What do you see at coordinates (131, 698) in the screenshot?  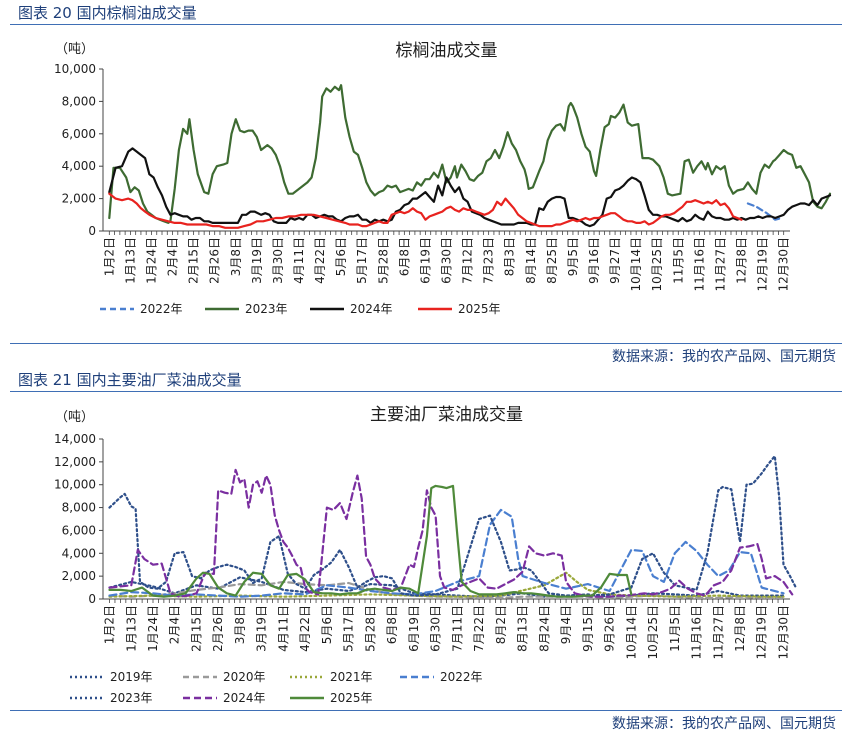 I see `legend-label: 2023年` at bounding box center [131, 698].